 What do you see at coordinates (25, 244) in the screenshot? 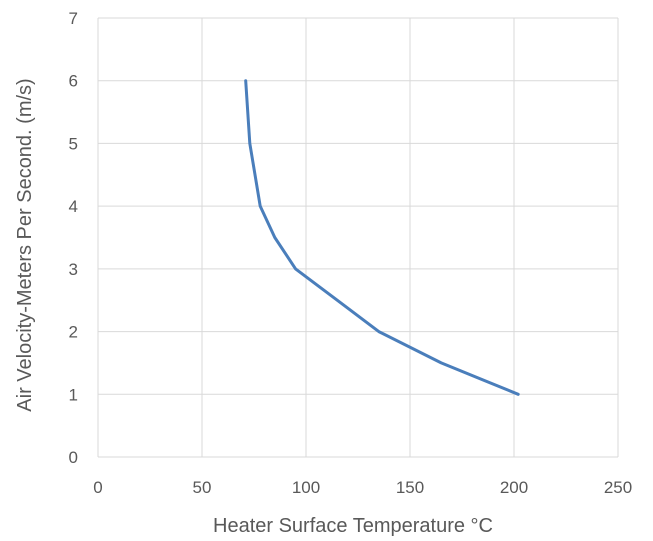
I see `y-axis-title: Air Velocity-Meters Per Second. (m/s)` at bounding box center [25, 244].